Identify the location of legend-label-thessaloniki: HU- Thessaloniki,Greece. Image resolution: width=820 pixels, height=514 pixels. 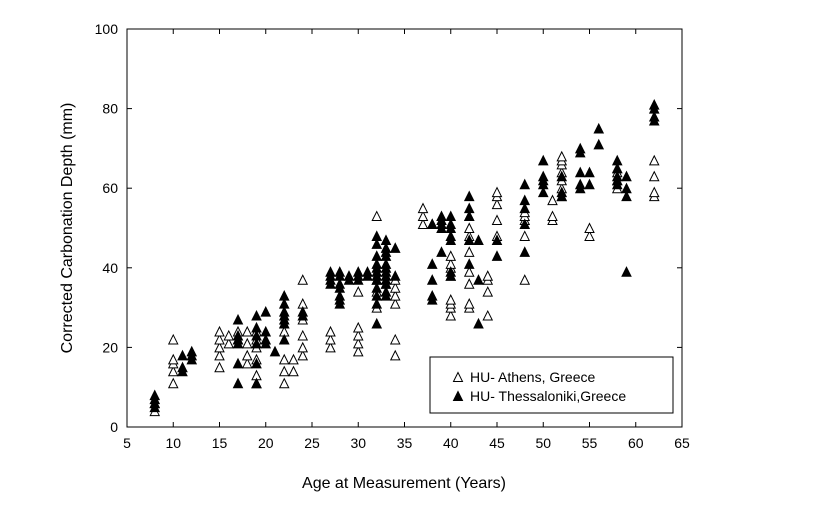
(548, 396).